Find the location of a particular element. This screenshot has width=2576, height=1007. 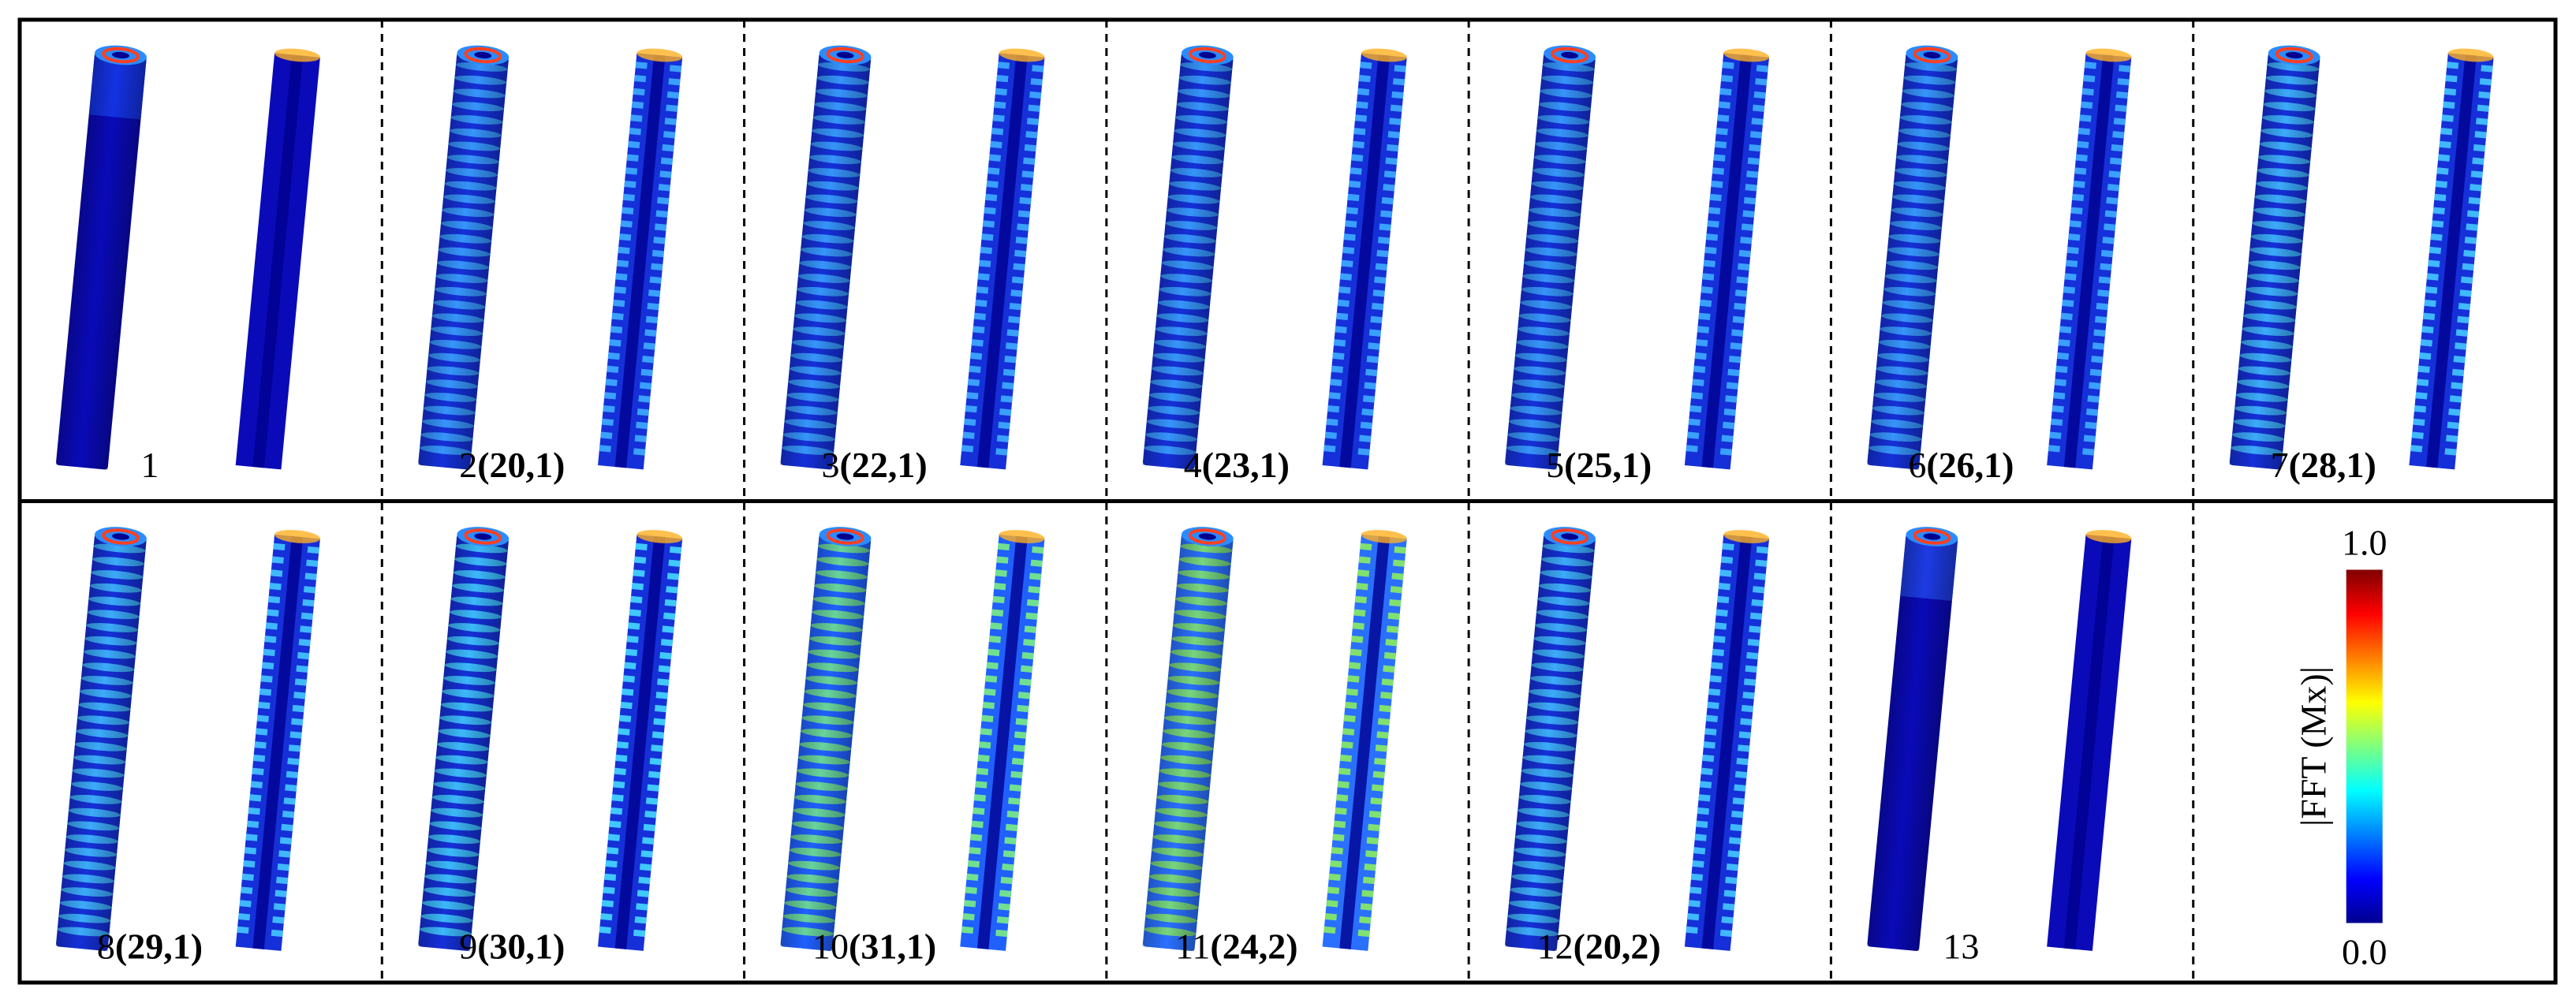

mode-label: (29,1) is located at coordinates (159, 947).